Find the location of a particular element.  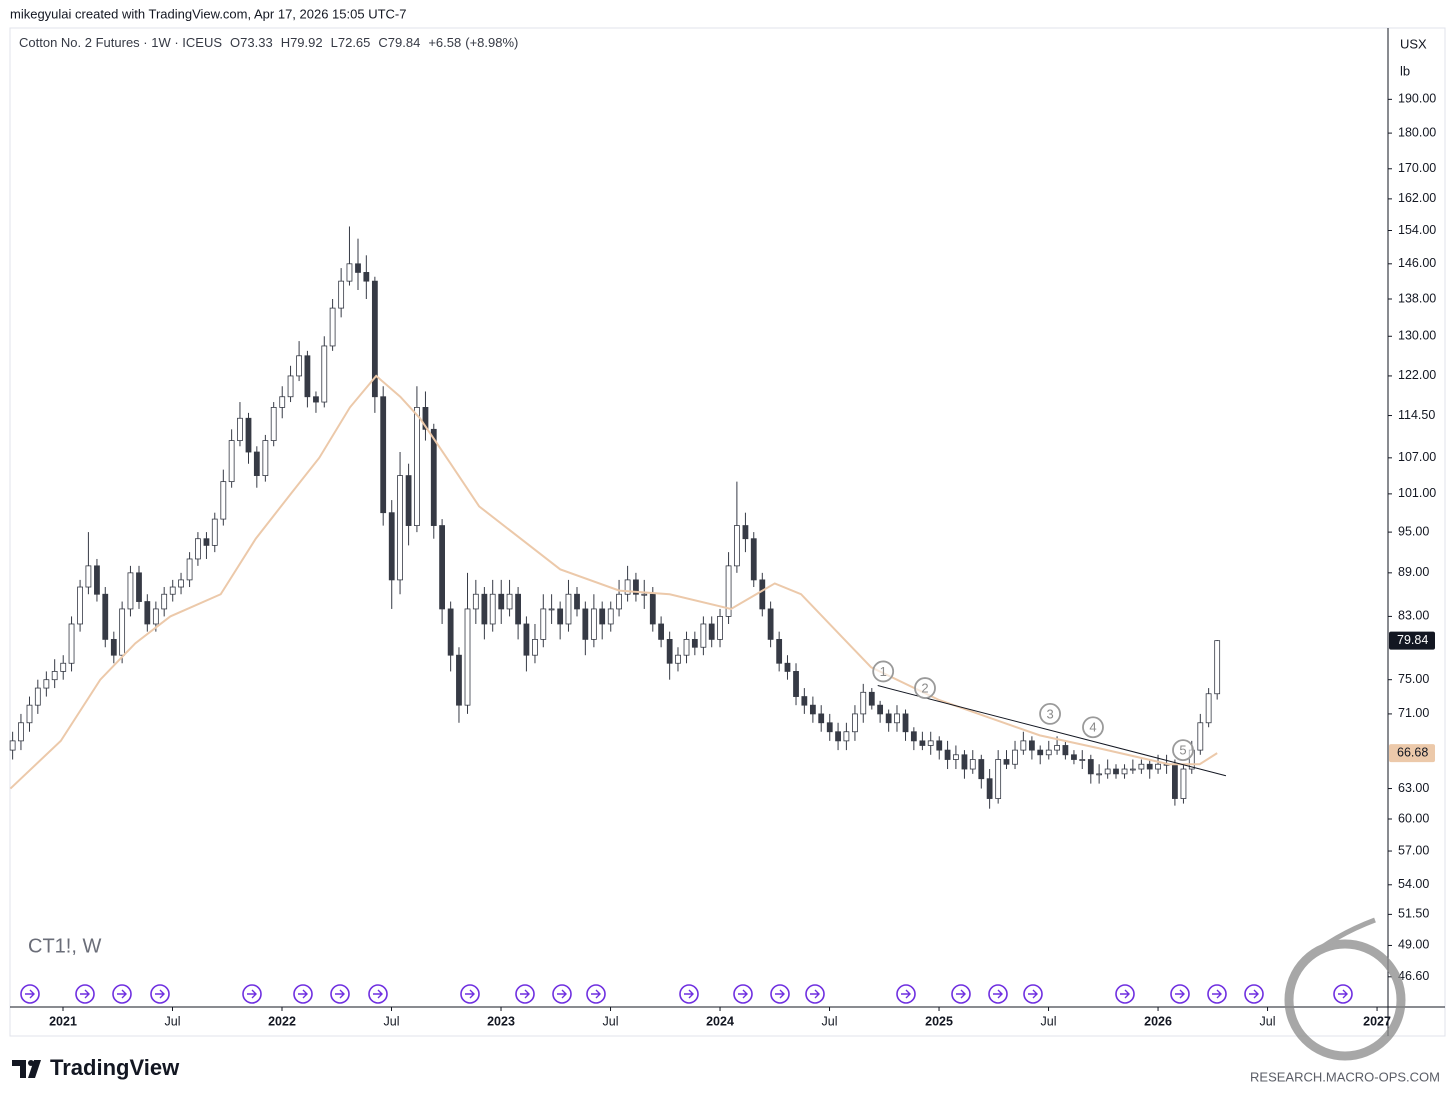

watermark-logo is located at coordinates (1345, 989).